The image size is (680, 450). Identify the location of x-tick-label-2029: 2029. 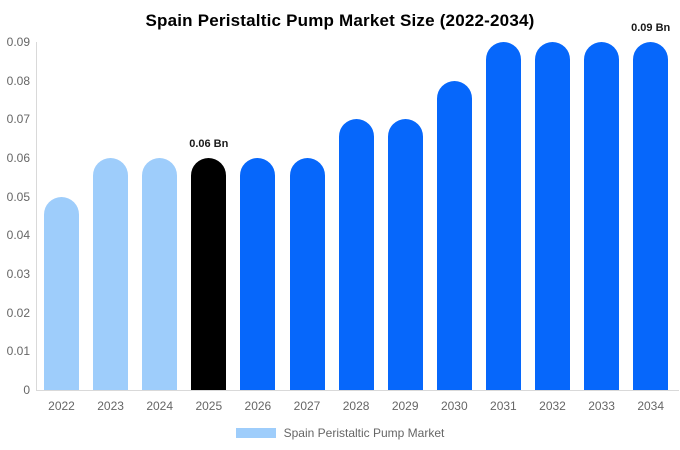
(405, 406).